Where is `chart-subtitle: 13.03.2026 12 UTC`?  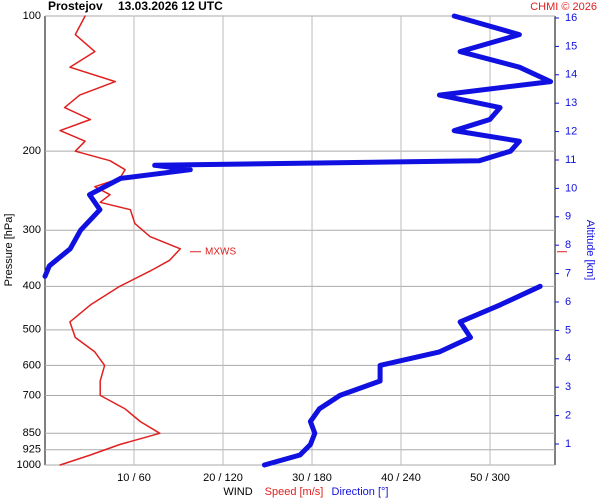 chart-subtitle: 13.03.2026 12 UTC is located at coordinates (170, 6).